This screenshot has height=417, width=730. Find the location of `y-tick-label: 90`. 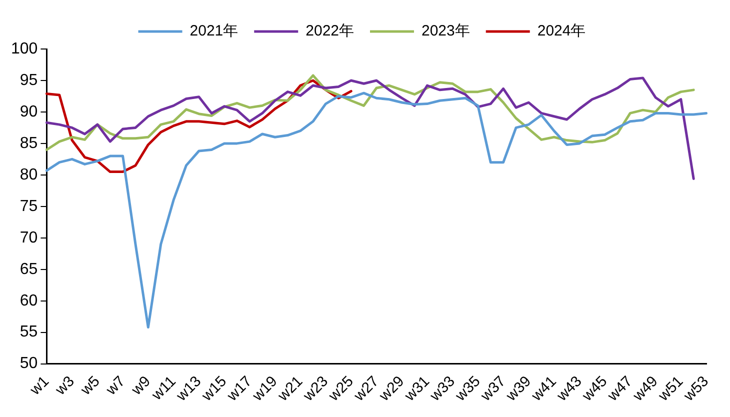

y-tick-label: 90 is located at coordinates (29, 111).